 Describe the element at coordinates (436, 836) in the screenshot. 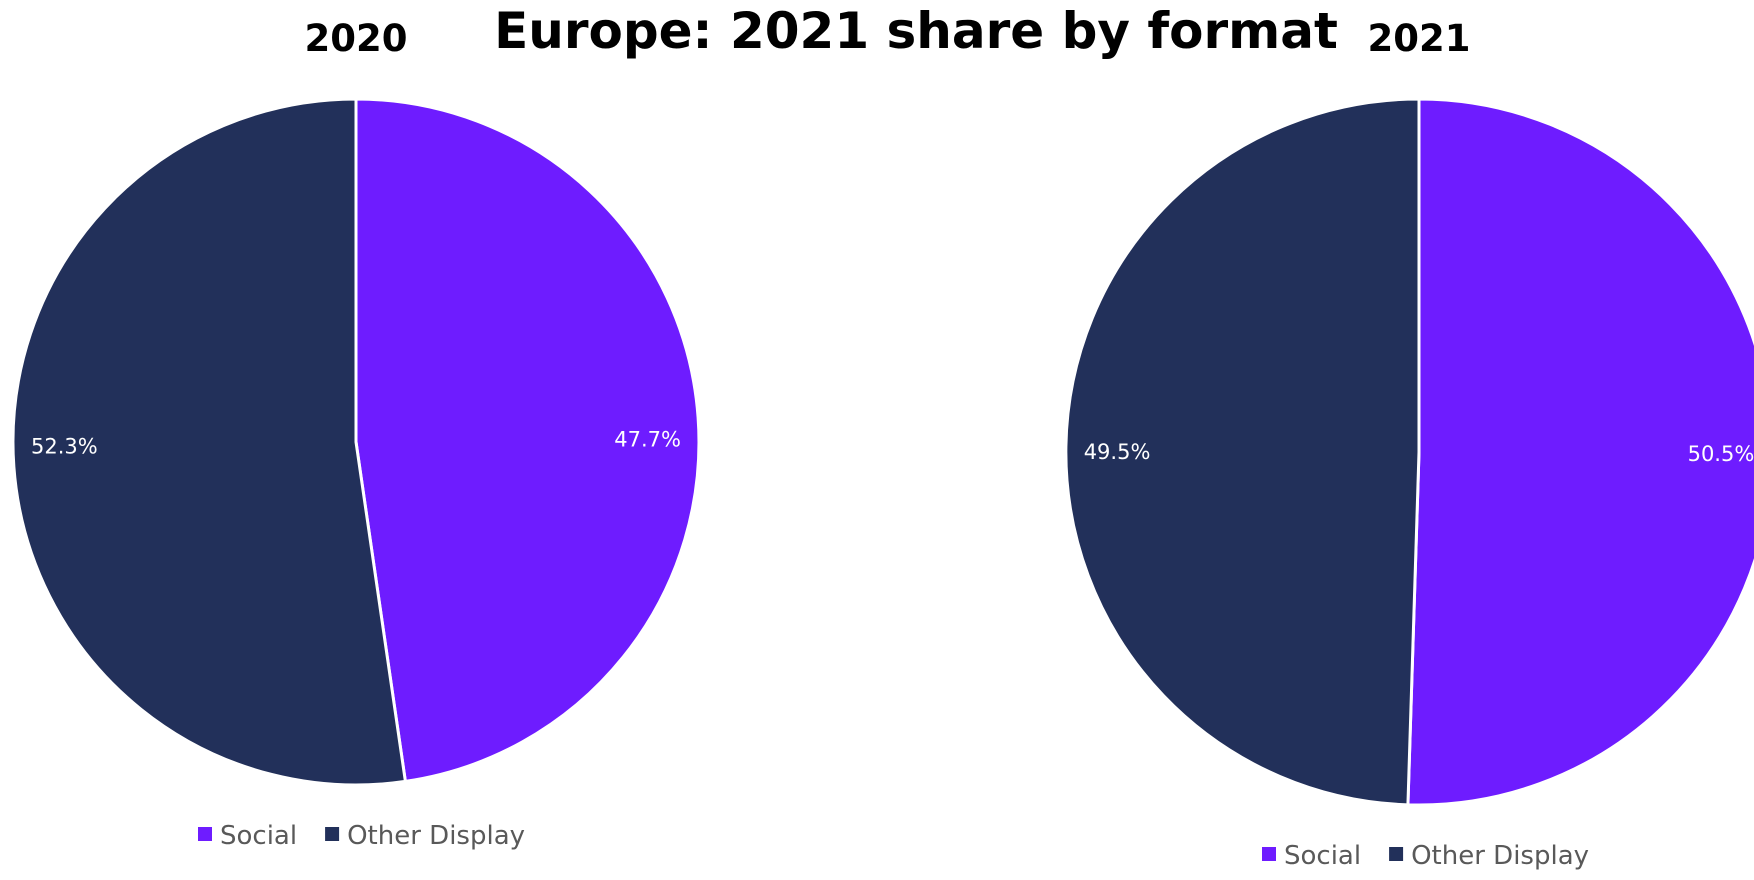

I see `legend-label-other-display-2020: Other Display` at that location.